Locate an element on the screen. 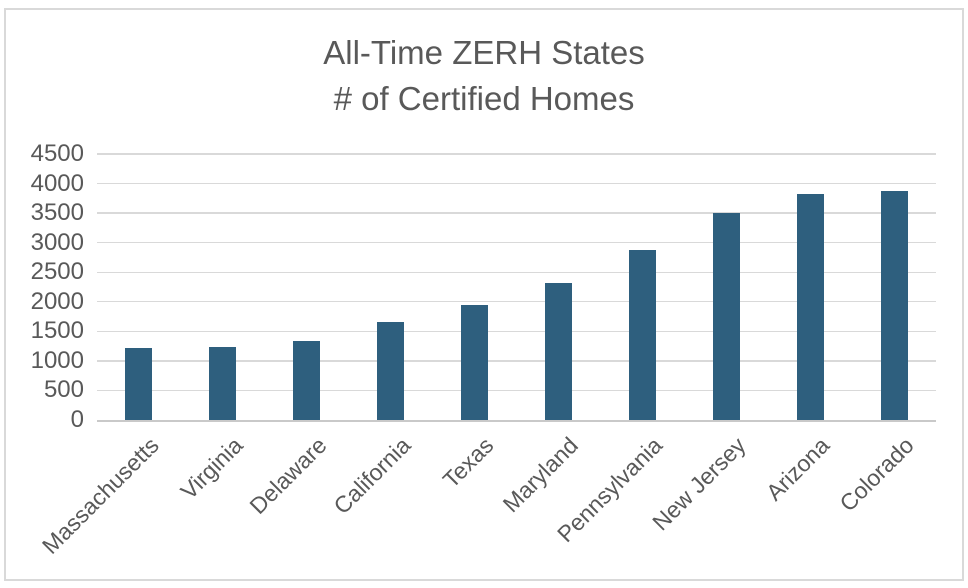 Image resolution: width=968 pixels, height=588 pixels. bar-massachusetts is located at coordinates (139, 383).